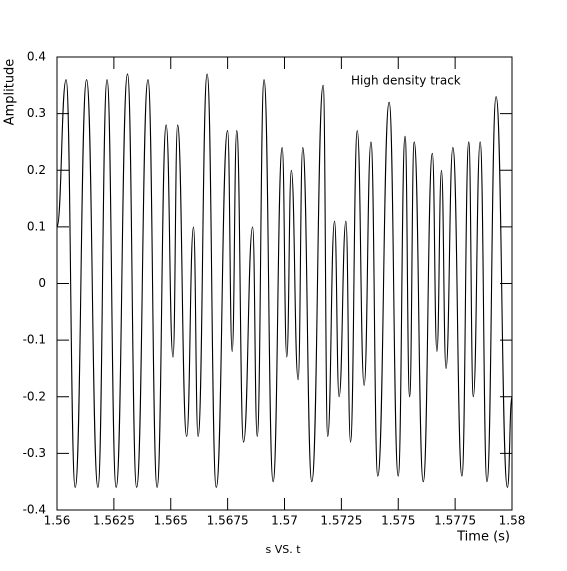 The image size is (567, 571). I want to click on x-tick-label: 1.58, so click(512, 521).